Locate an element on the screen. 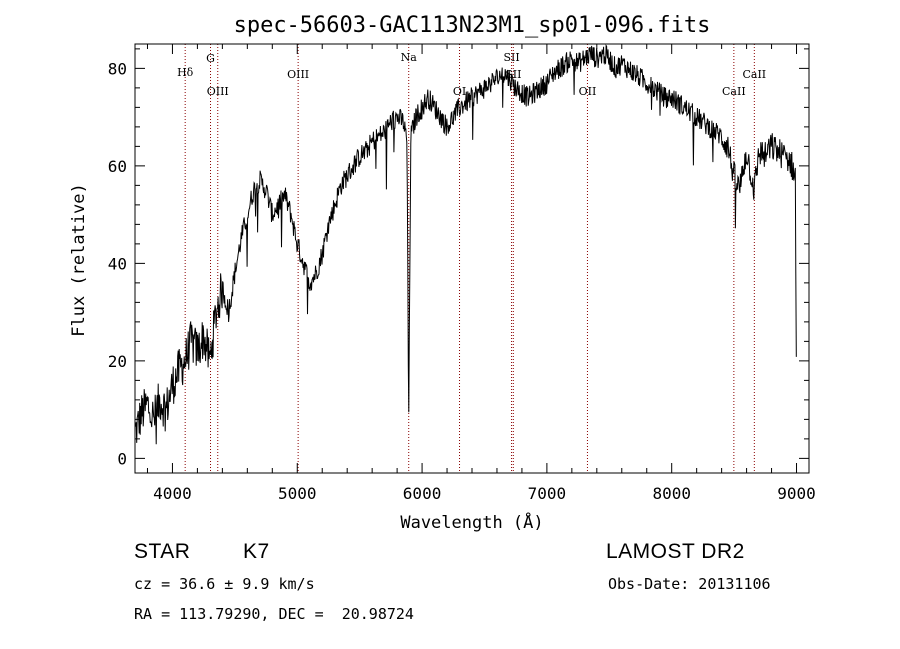  y-tick-label: 0 is located at coordinates (122, 458).